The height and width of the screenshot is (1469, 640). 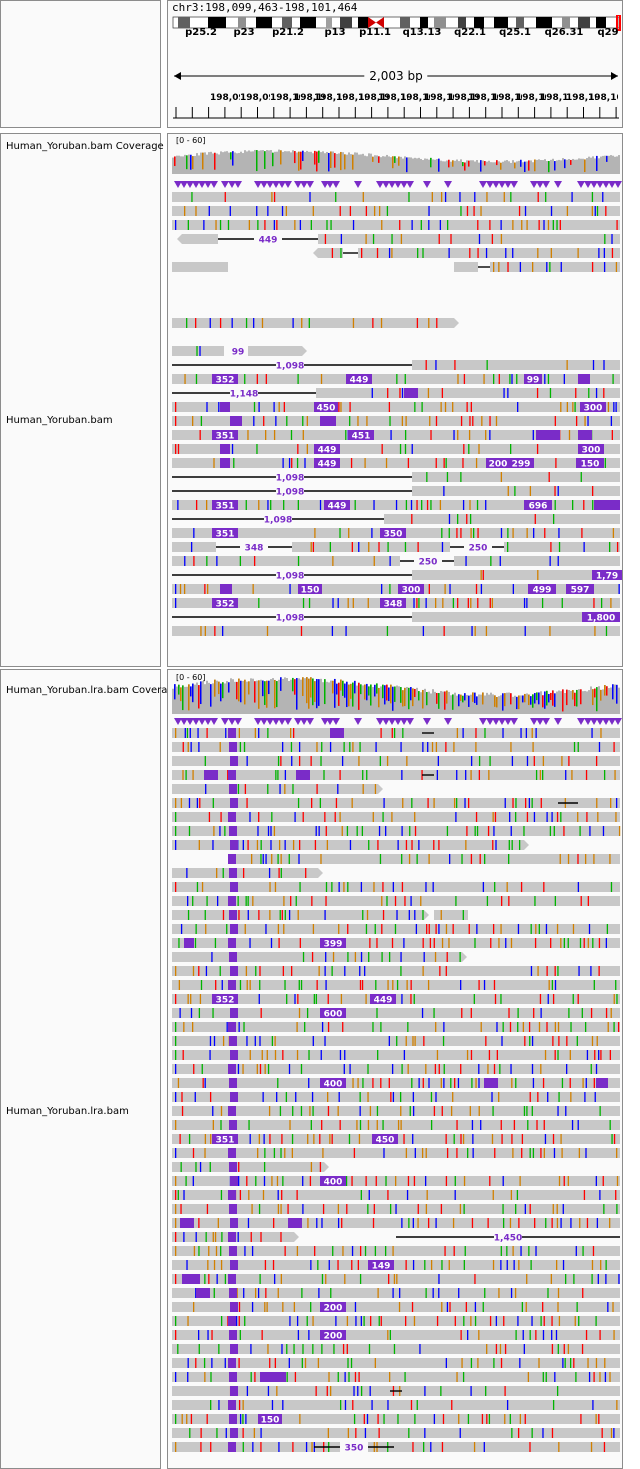 What do you see at coordinates (238, 353) in the screenshot?
I see `deletion-label: 99` at bounding box center [238, 353].